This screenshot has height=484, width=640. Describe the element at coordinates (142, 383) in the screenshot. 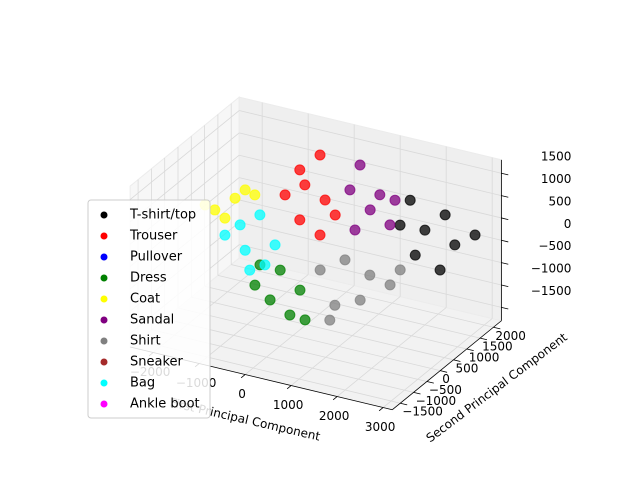

I see `legend-label: Bag` at that location.